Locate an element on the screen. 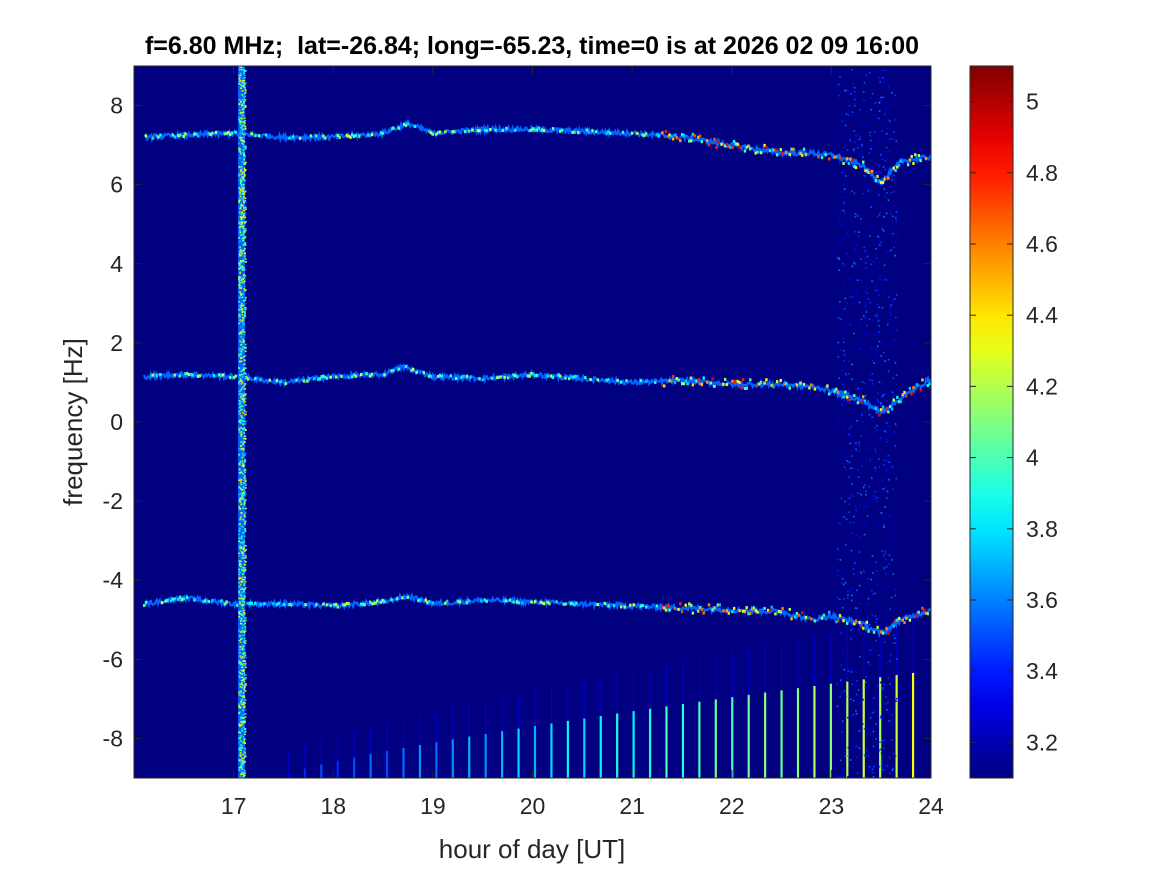 This screenshot has width=1167, height=875. trace-lower is located at coordinates (536, 615).